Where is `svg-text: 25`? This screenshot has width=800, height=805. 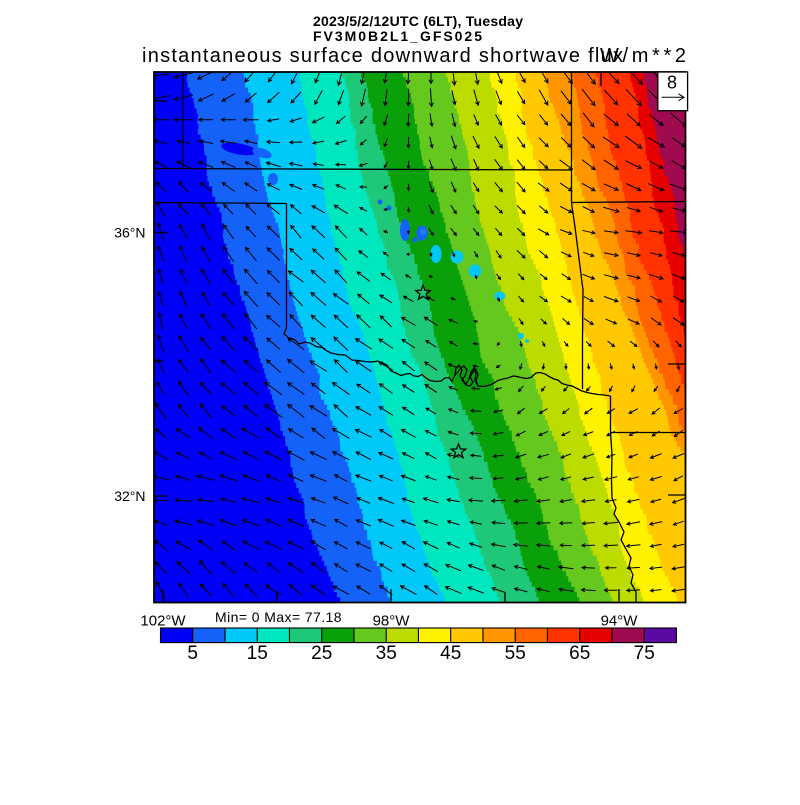
svg-text: 25 is located at coordinates (321, 653).